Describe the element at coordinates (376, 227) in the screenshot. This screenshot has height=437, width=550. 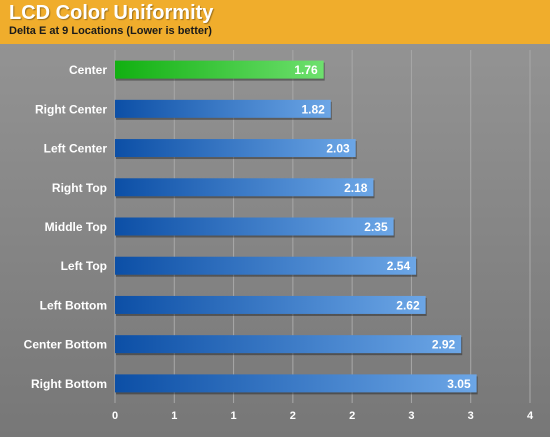
I see `value-label: 2.35` at that location.